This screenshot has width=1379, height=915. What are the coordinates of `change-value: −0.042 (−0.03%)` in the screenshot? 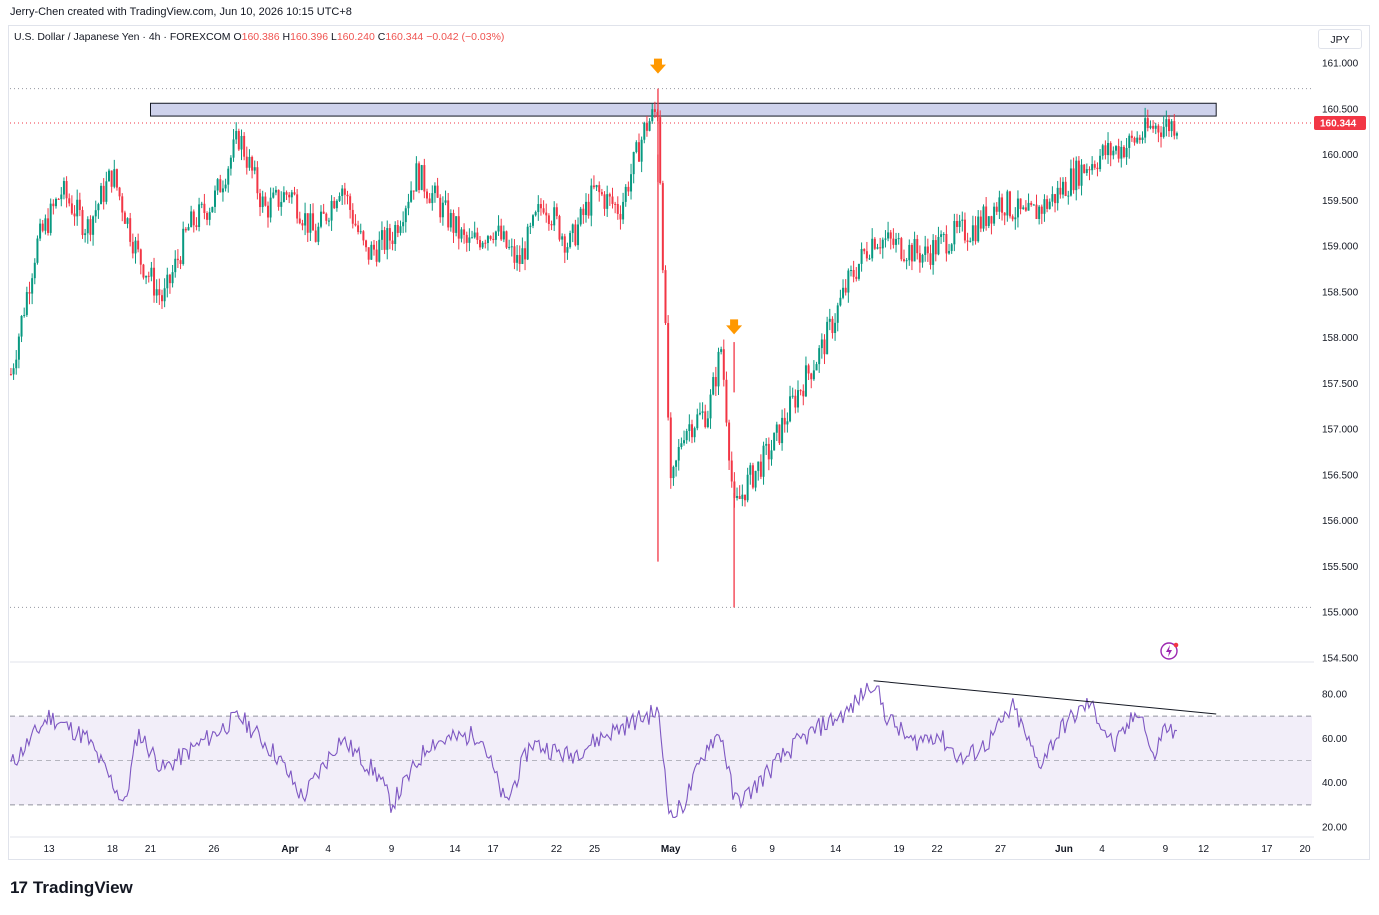 It's located at (465, 37).